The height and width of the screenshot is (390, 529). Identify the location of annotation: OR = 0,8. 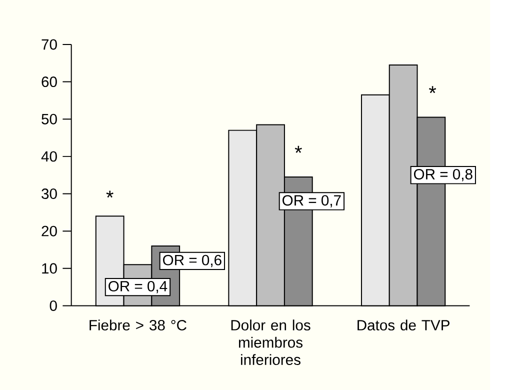
(443, 175).